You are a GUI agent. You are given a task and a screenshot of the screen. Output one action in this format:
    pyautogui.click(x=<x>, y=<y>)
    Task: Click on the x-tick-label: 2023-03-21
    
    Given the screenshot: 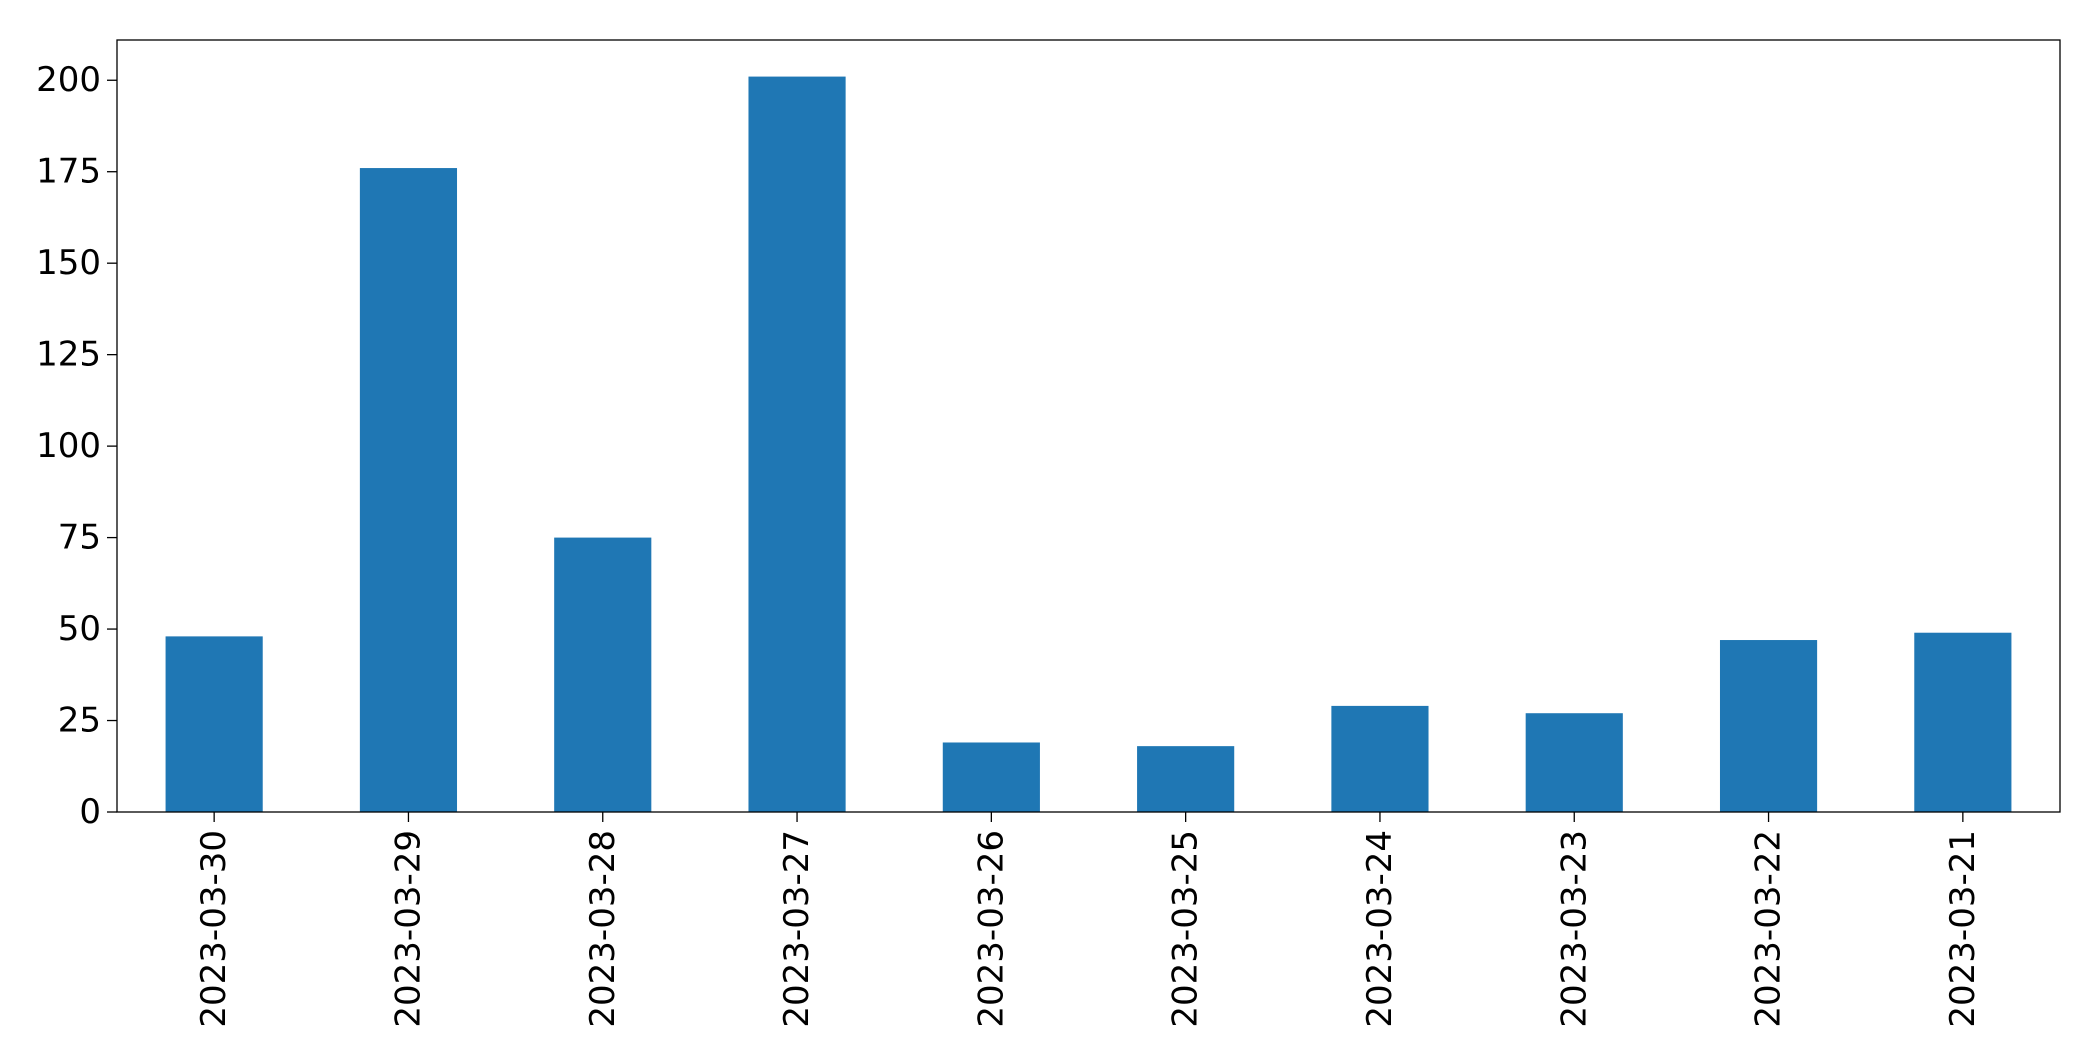 What is the action you would take?
    pyautogui.click(x=1963, y=929)
    